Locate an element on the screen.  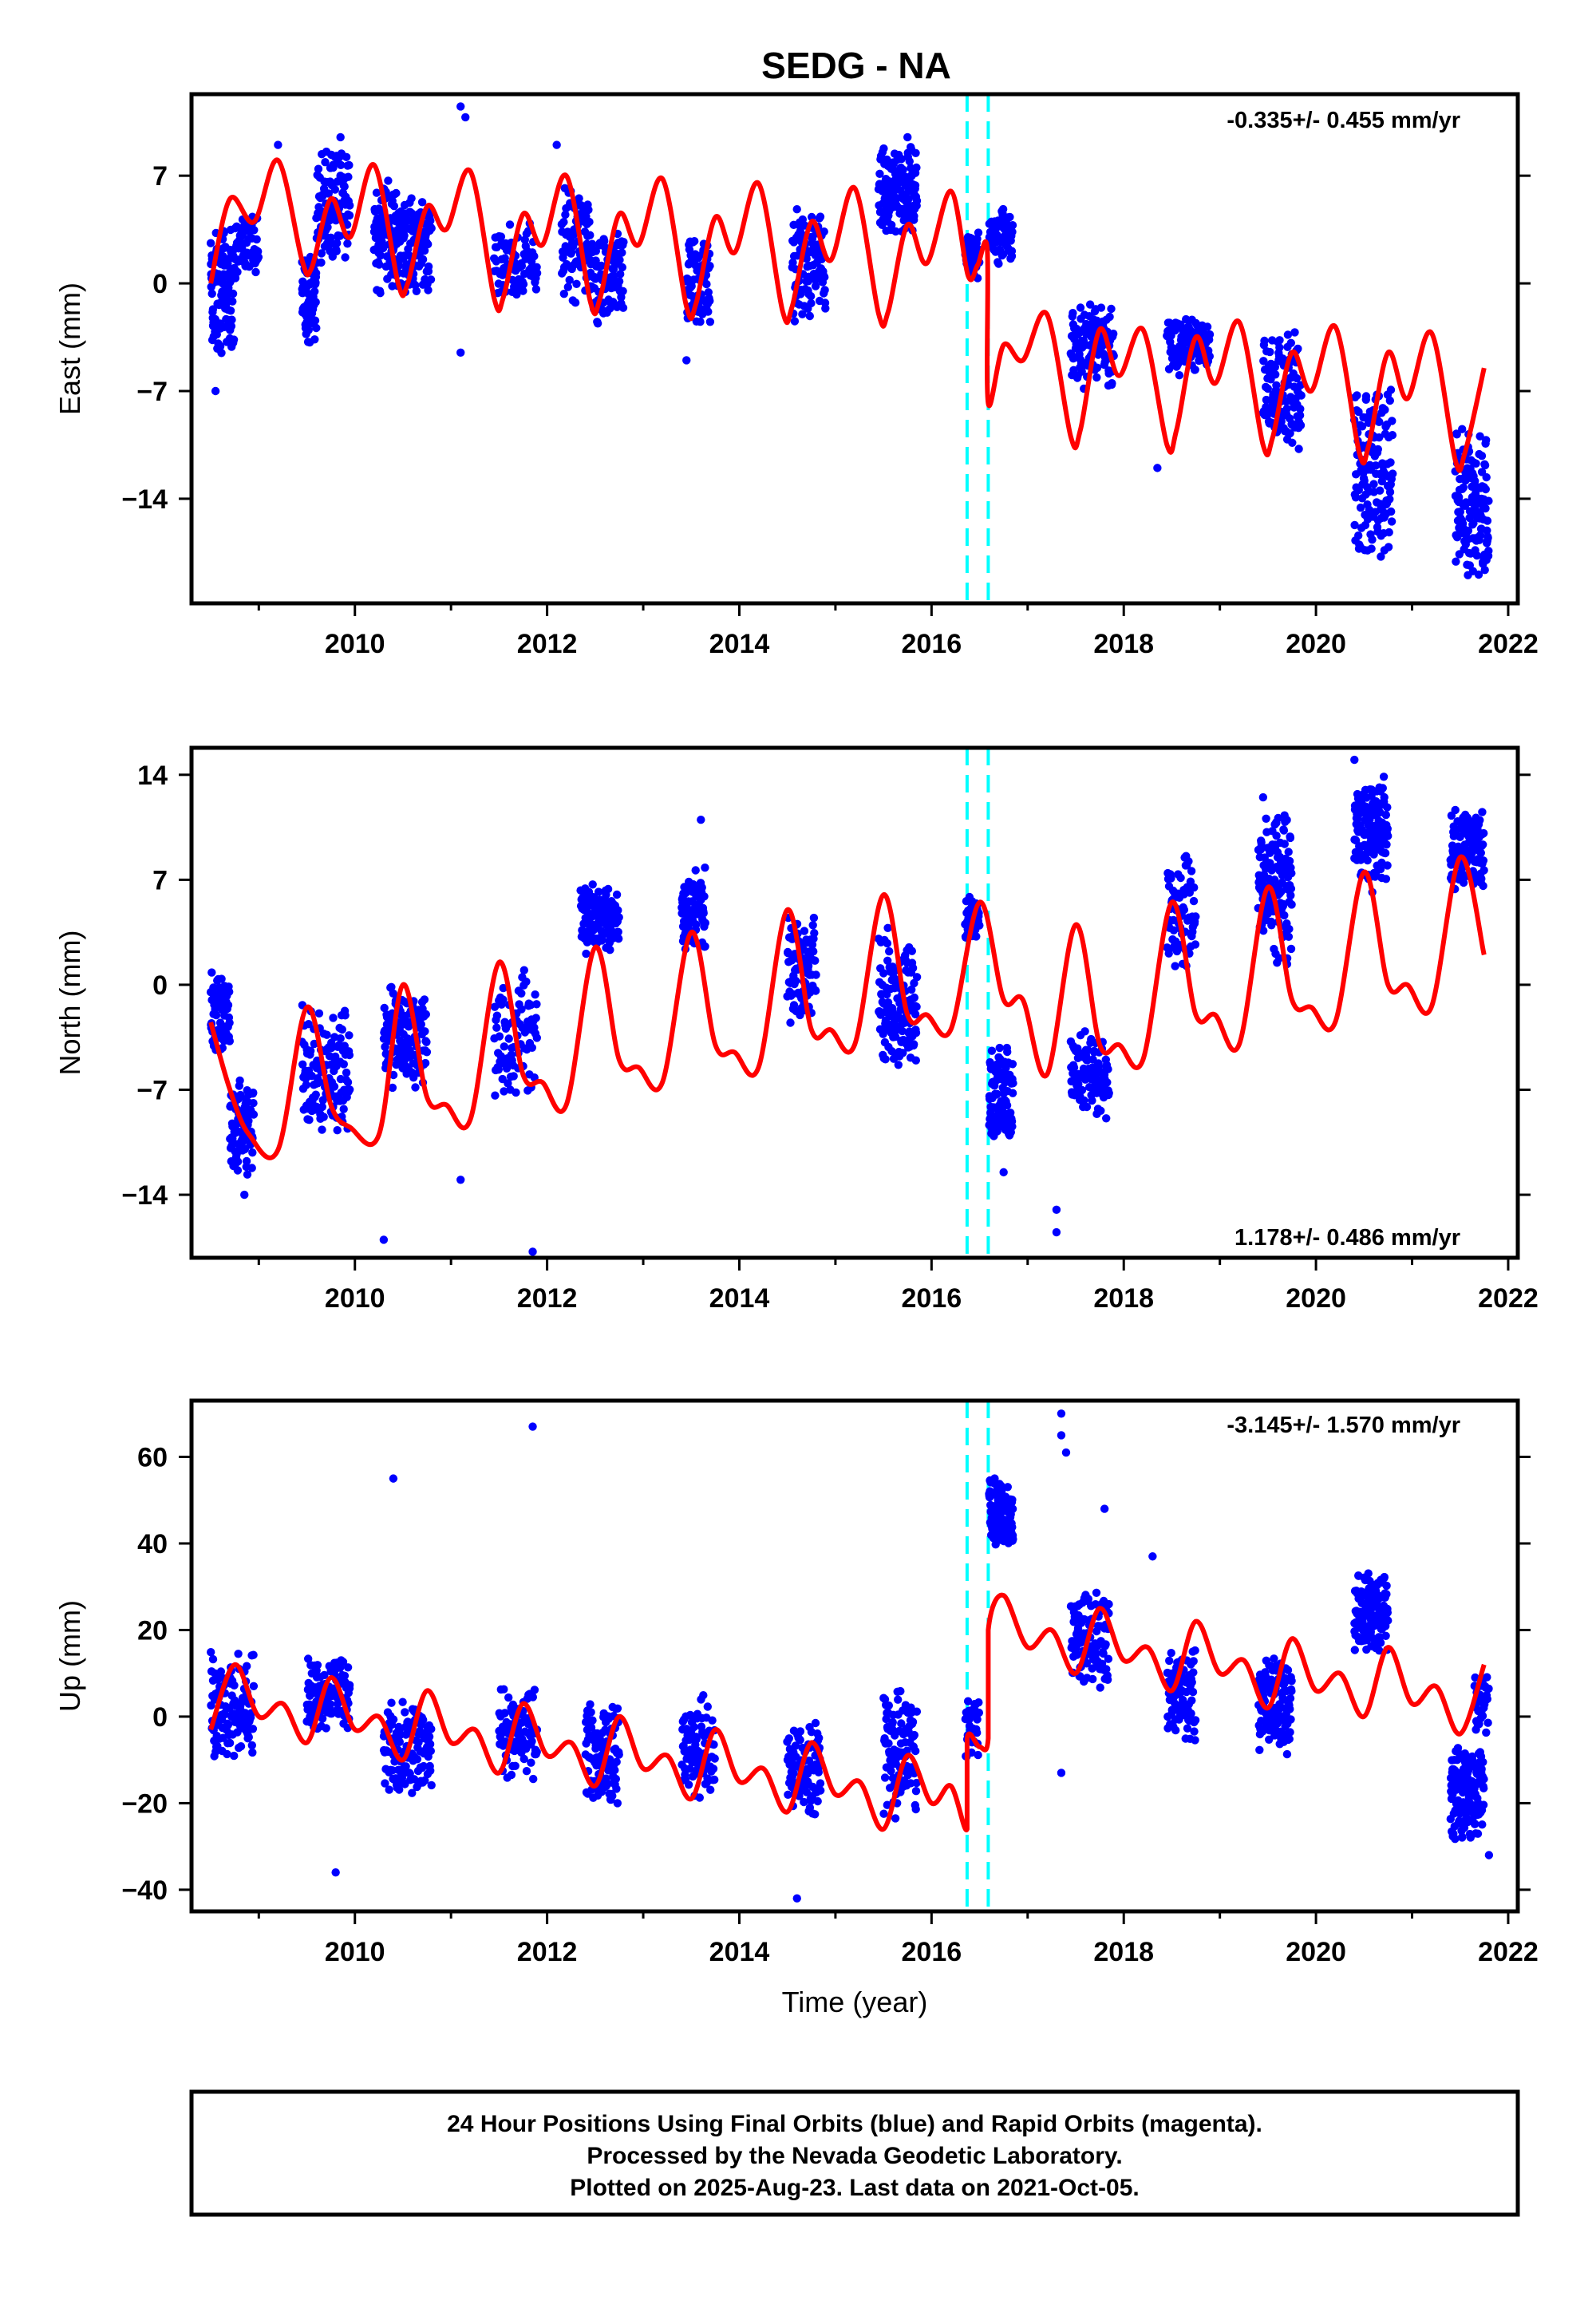
east-x-tick-label-3: 2016 is located at coordinates (932, 644).